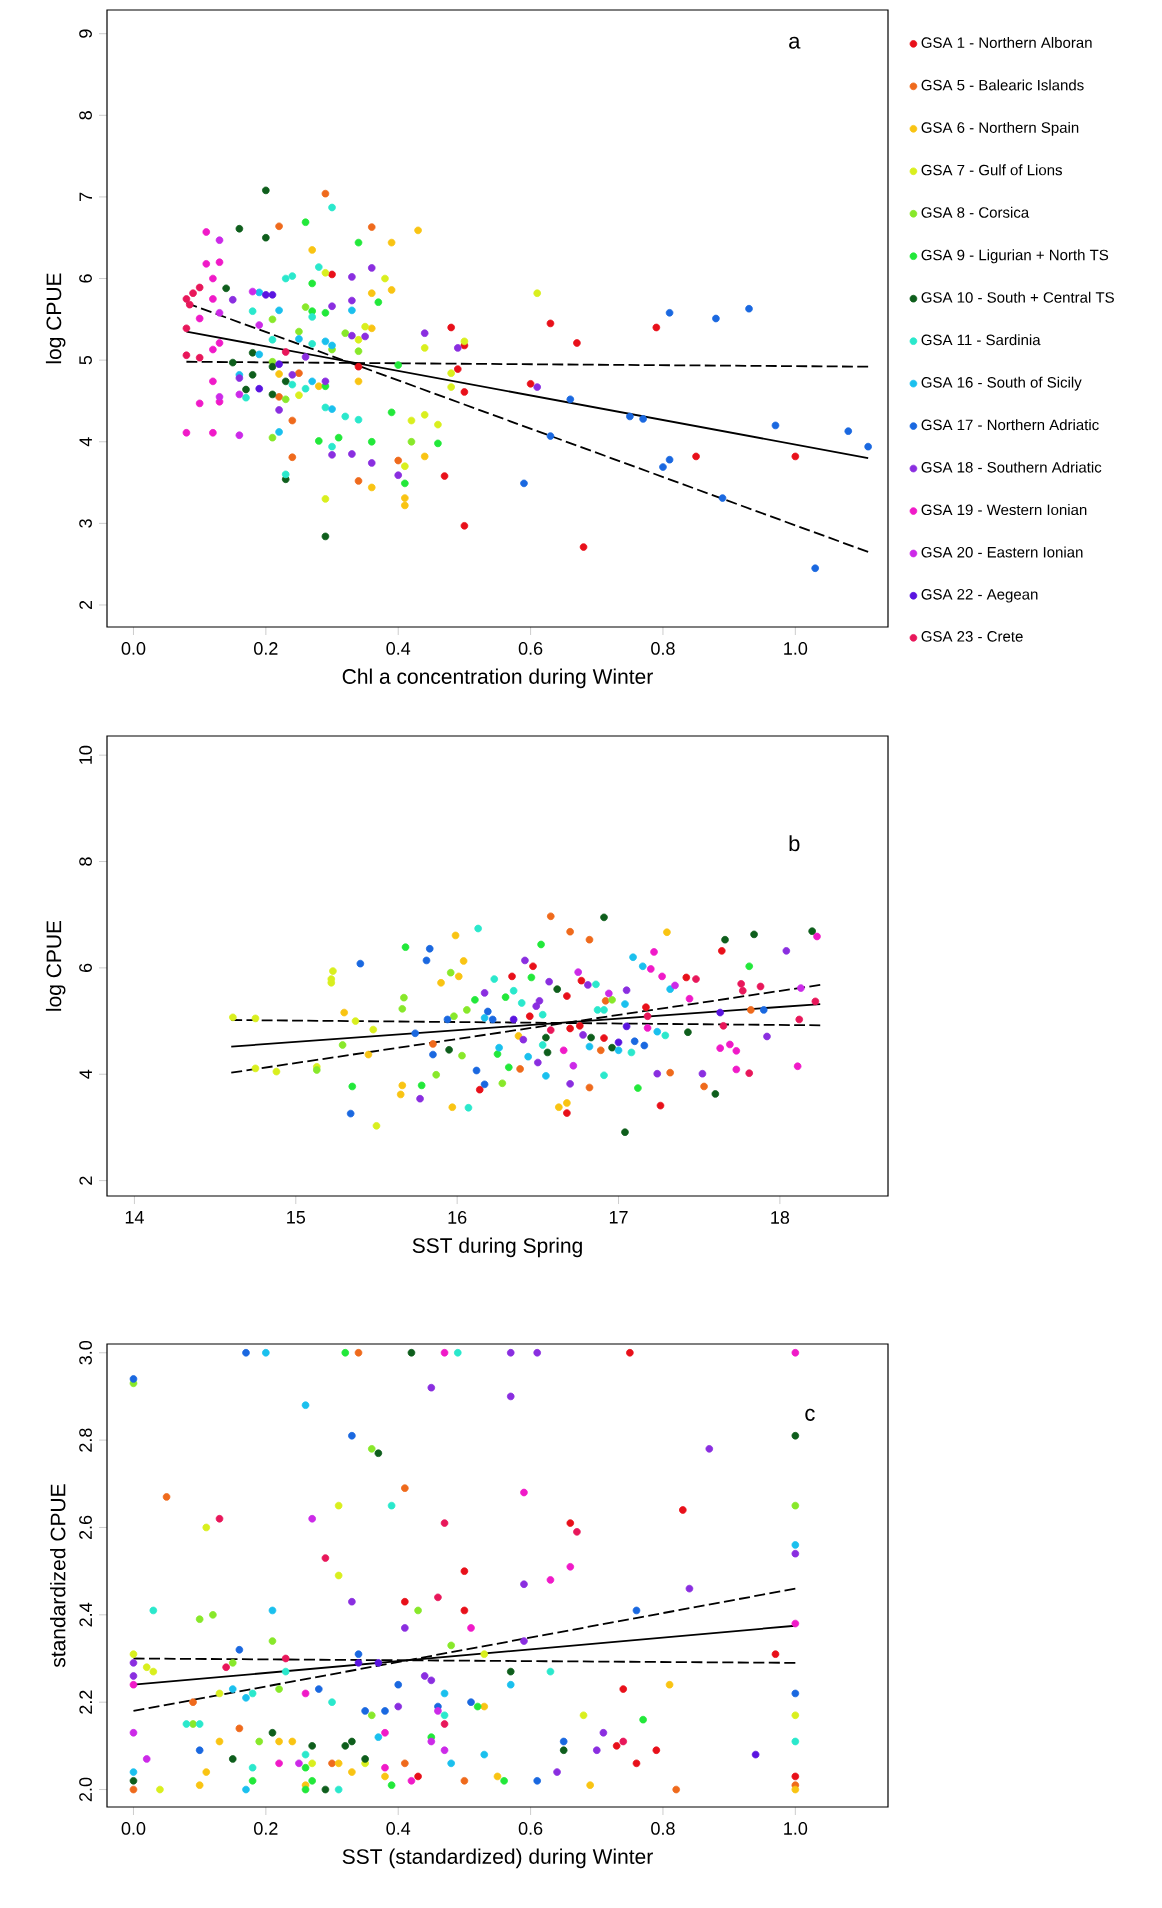 The image size is (1162, 1908). What do you see at coordinates (794, 843) in the screenshot?
I see `annotation: b` at bounding box center [794, 843].